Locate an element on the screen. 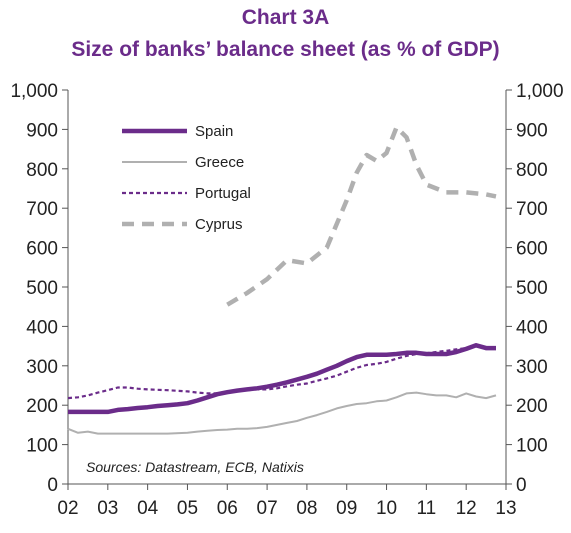 This screenshot has height=533, width=571. legend: Spain Greece Portugal Cyprus is located at coordinates (186, 178).